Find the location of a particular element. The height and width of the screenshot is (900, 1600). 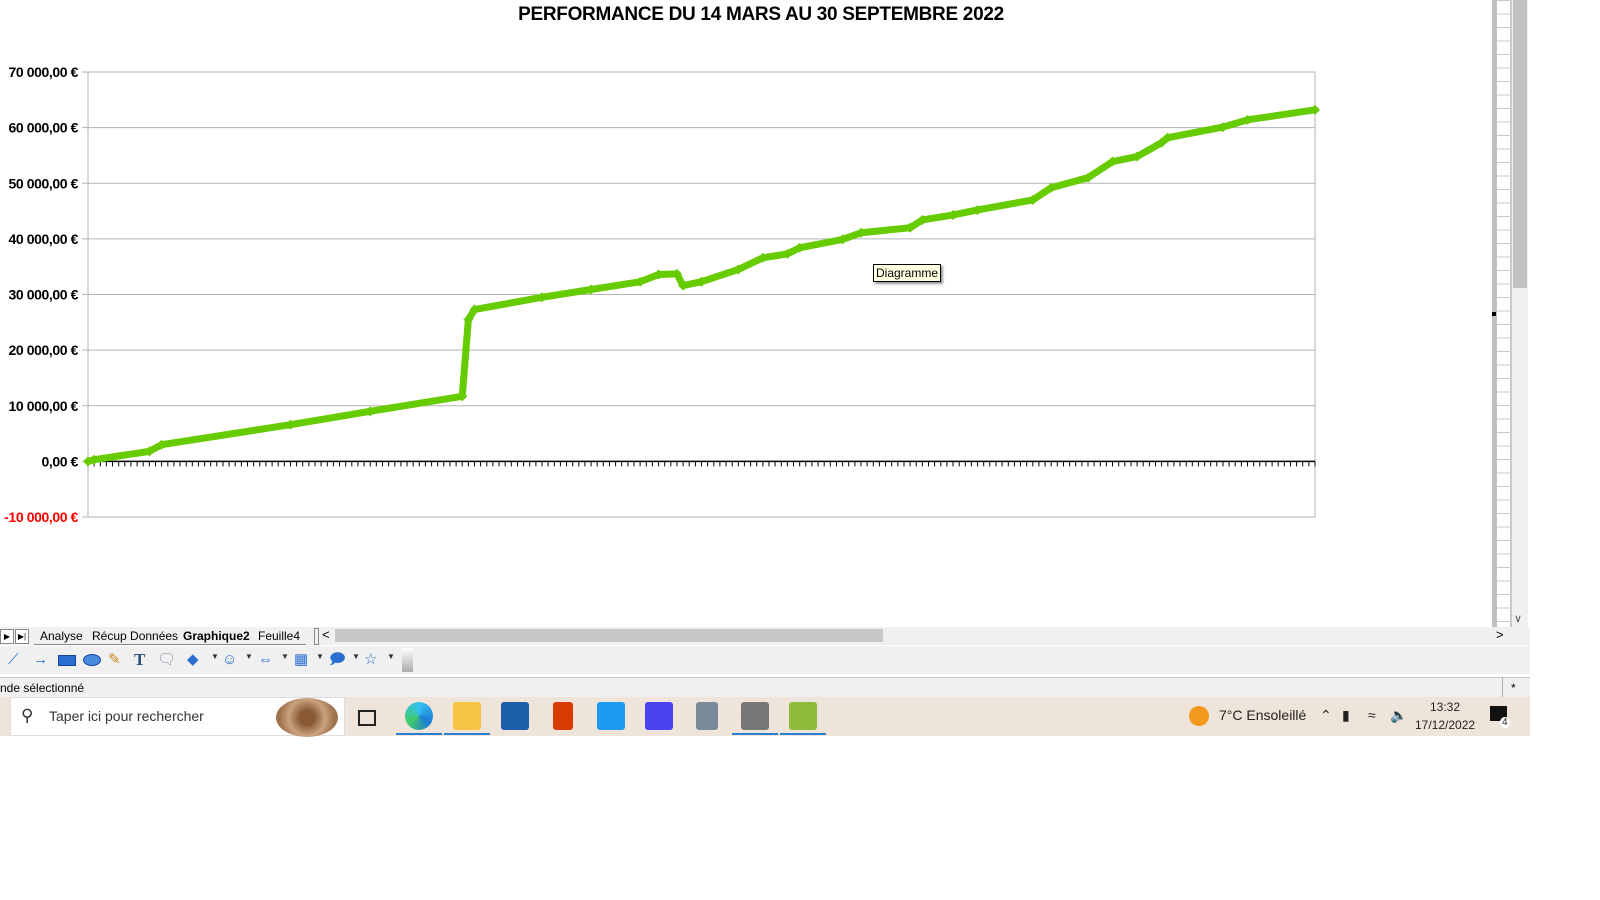

weather-icon is located at coordinates (1199, 716).